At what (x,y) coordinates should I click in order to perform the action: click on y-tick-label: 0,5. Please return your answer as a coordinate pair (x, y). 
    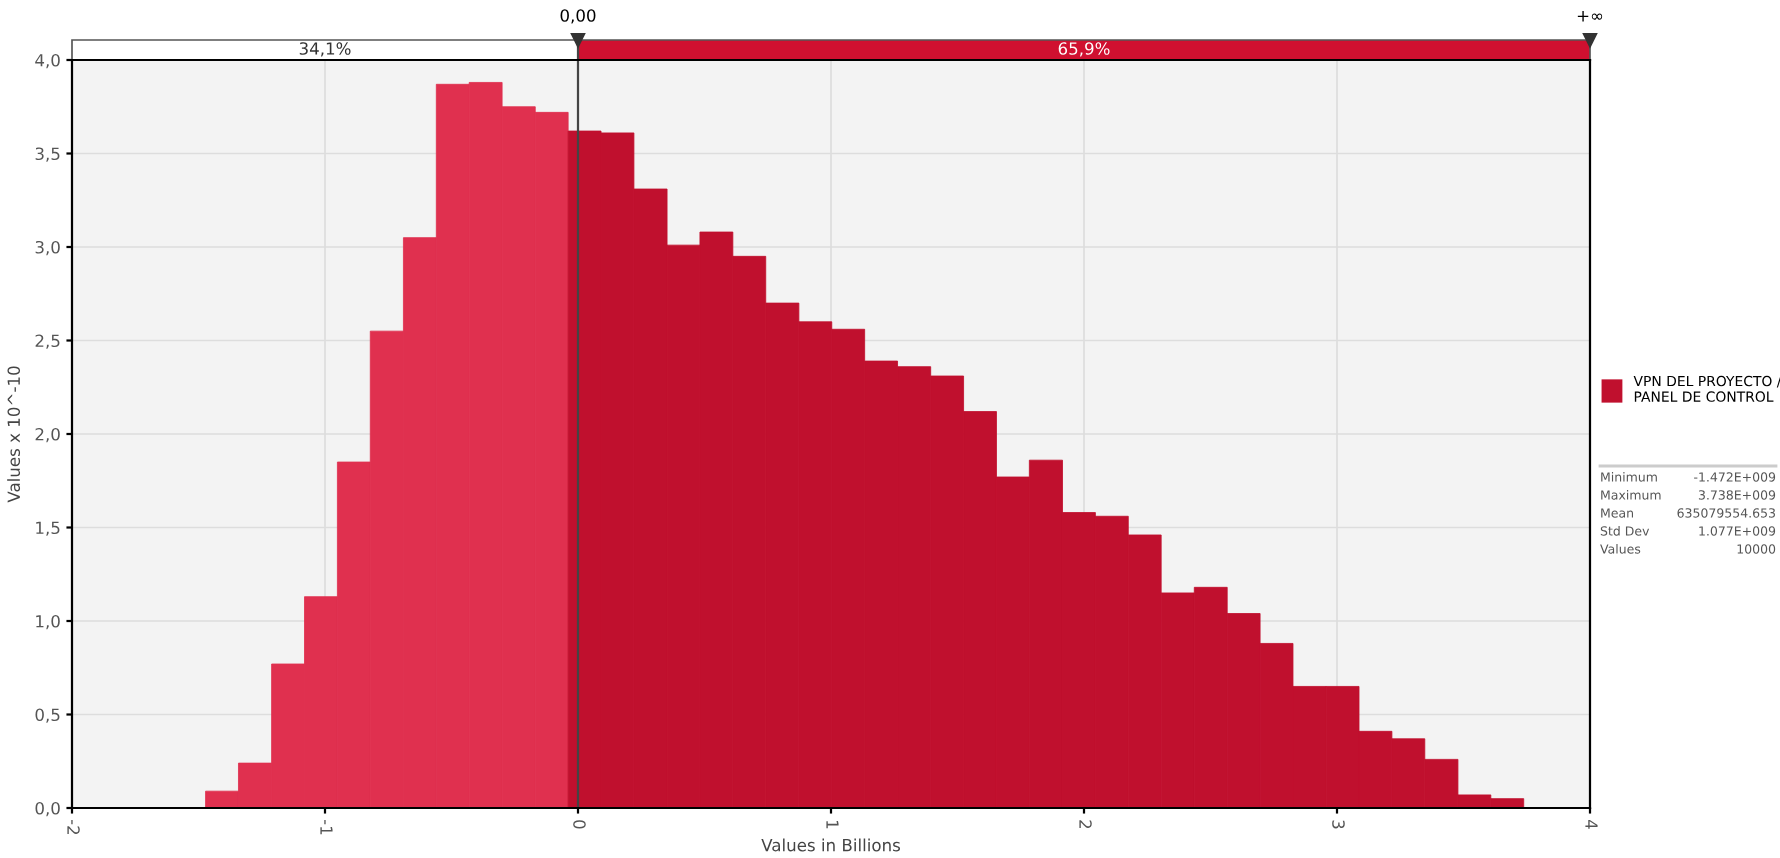
    Looking at the image, I should click on (47, 715).